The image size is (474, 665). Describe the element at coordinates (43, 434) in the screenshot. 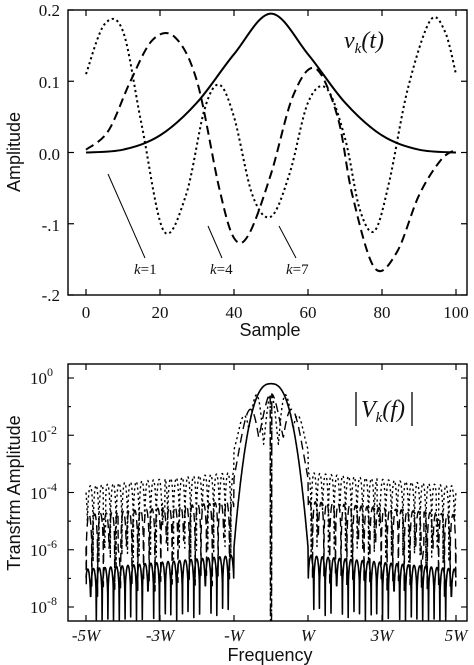

I see `bottom-ytick-label: 10⁻²` at that location.